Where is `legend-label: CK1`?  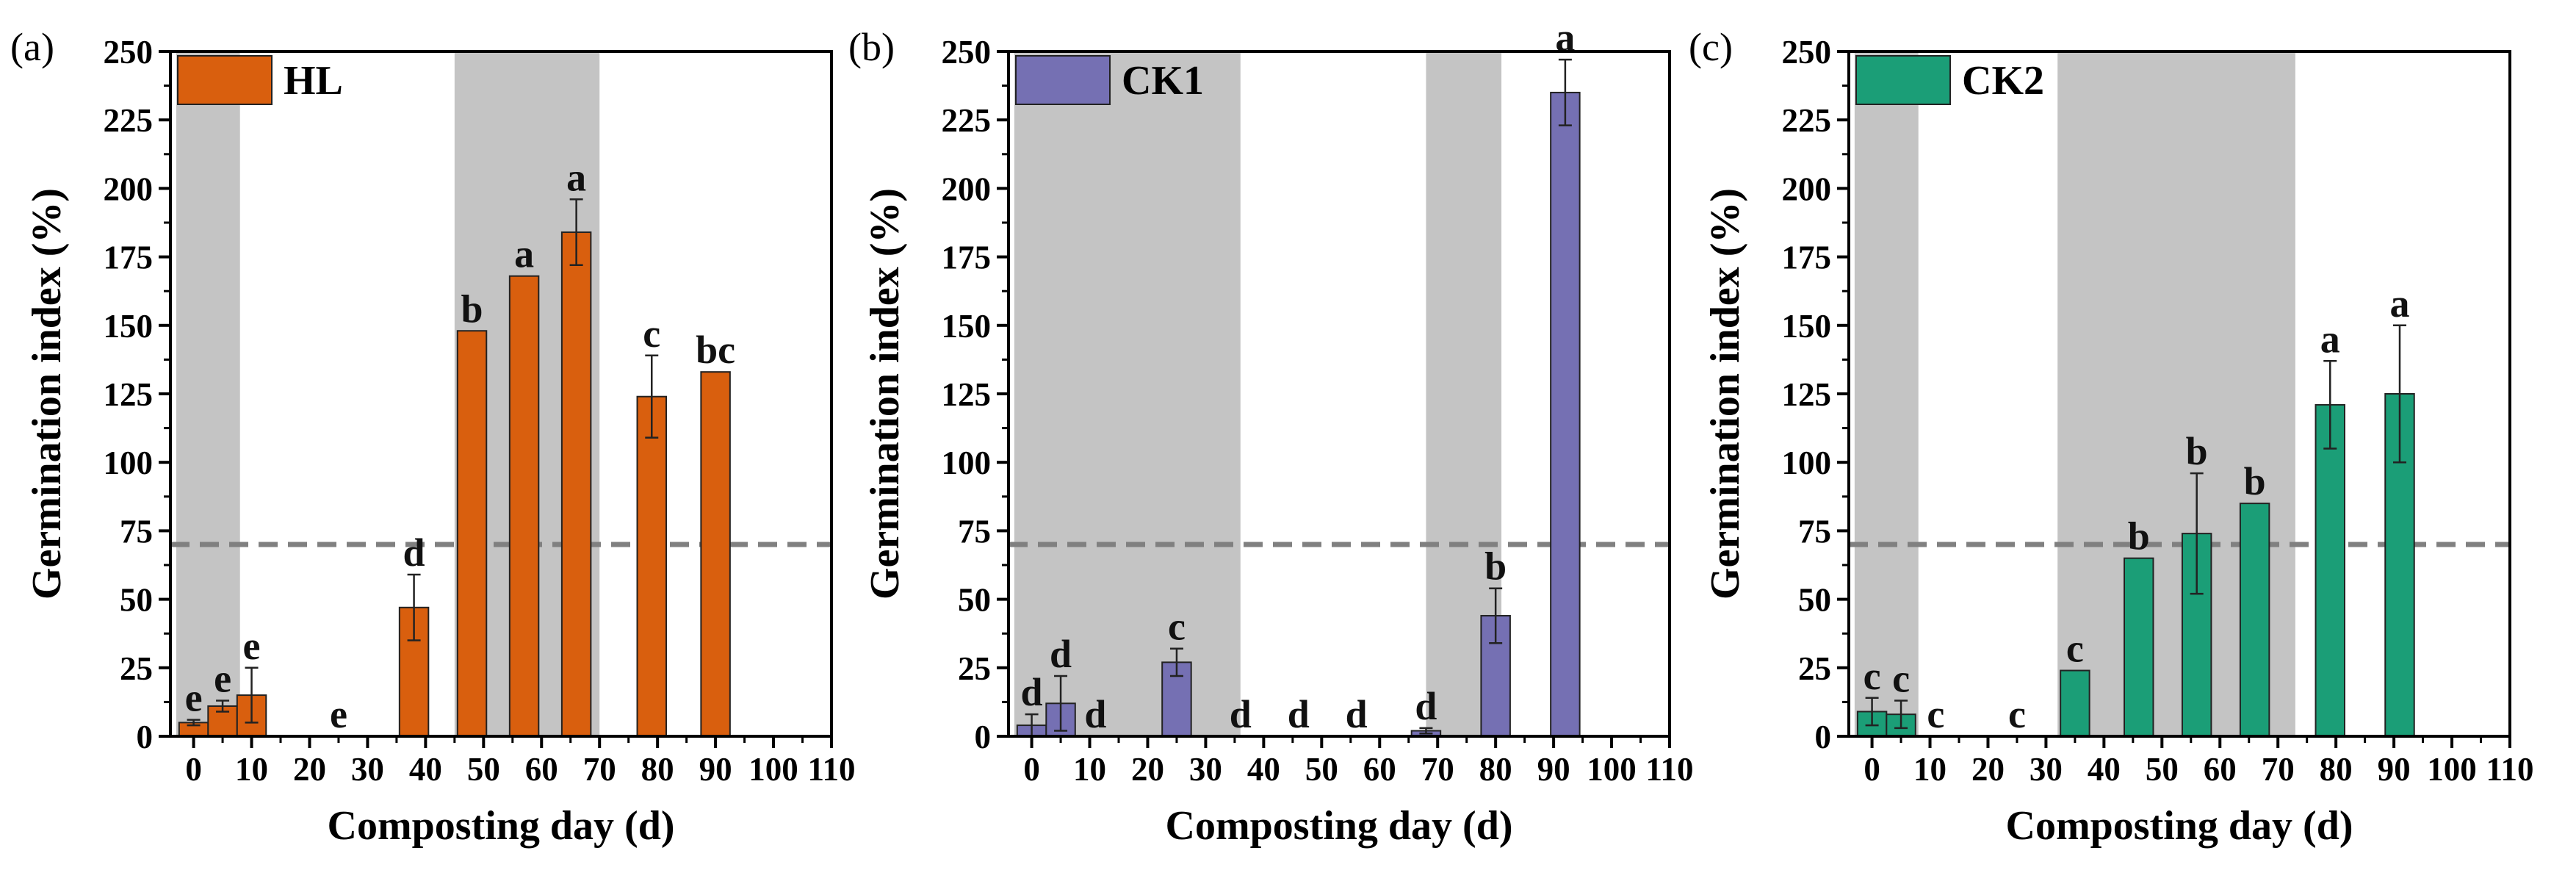 legend-label: CK1 is located at coordinates (1163, 81).